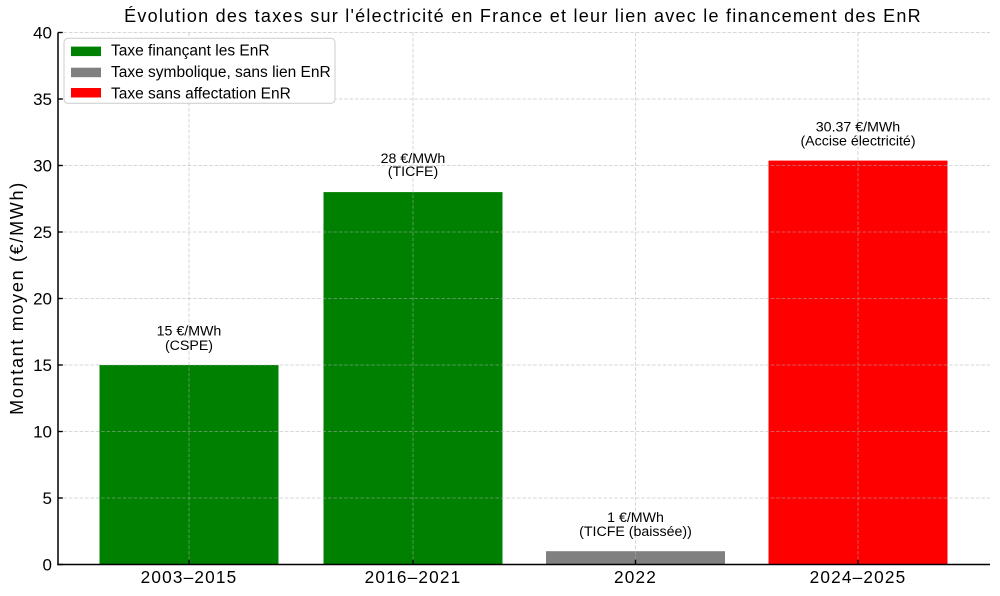 The height and width of the screenshot is (596, 1000). Describe the element at coordinates (42, 365) in the screenshot. I see `svg-text: 15` at that location.